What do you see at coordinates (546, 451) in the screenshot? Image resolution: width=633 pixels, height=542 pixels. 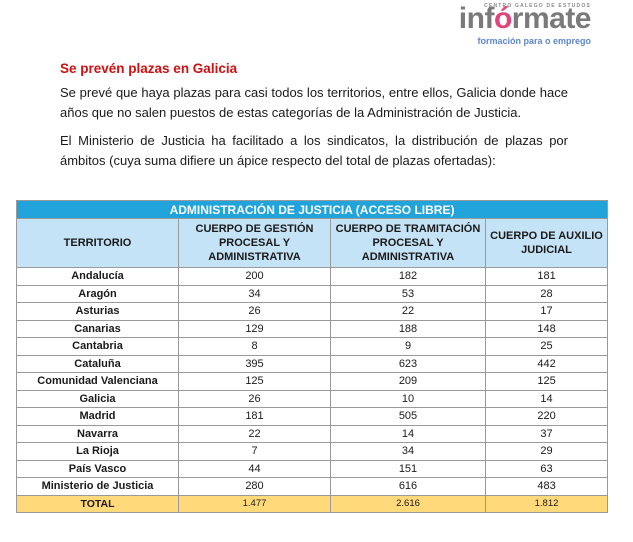 I see `value-cell: 29` at bounding box center [546, 451].